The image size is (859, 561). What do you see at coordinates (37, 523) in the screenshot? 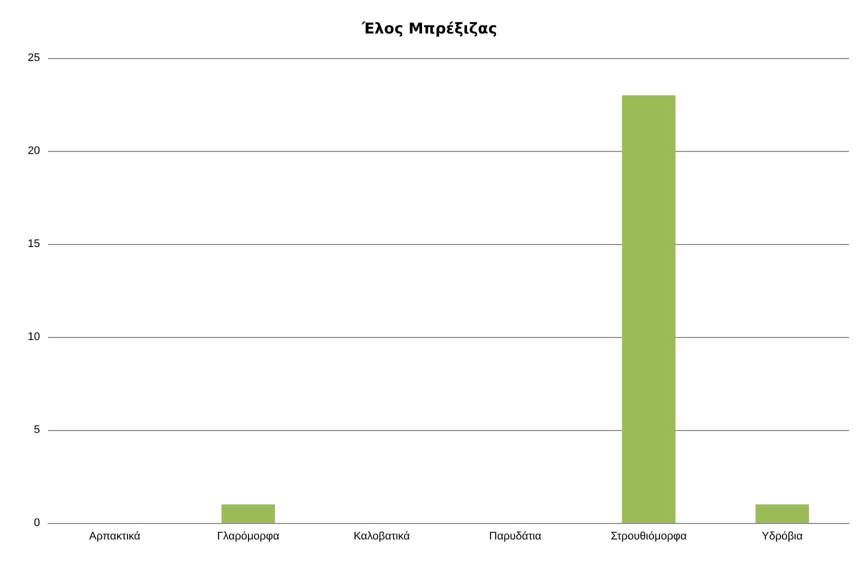
I see `y-tick-label: 0` at bounding box center [37, 523].